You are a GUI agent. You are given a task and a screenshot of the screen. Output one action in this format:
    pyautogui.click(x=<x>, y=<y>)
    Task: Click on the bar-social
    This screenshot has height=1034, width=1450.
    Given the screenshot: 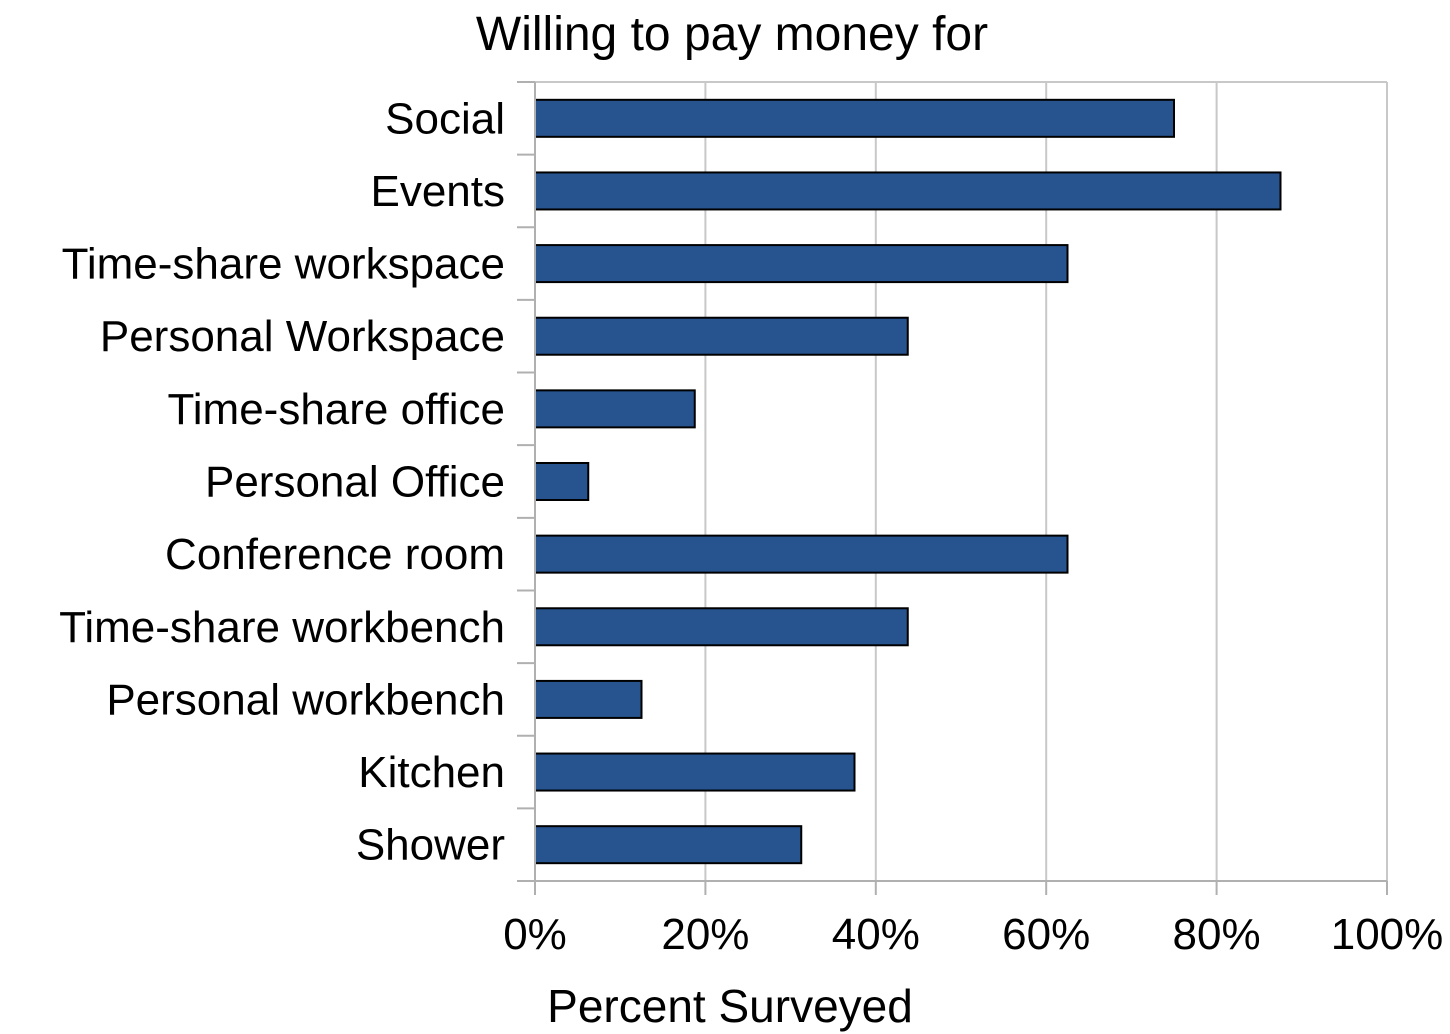 What is the action you would take?
    pyautogui.click(x=854, y=118)
    